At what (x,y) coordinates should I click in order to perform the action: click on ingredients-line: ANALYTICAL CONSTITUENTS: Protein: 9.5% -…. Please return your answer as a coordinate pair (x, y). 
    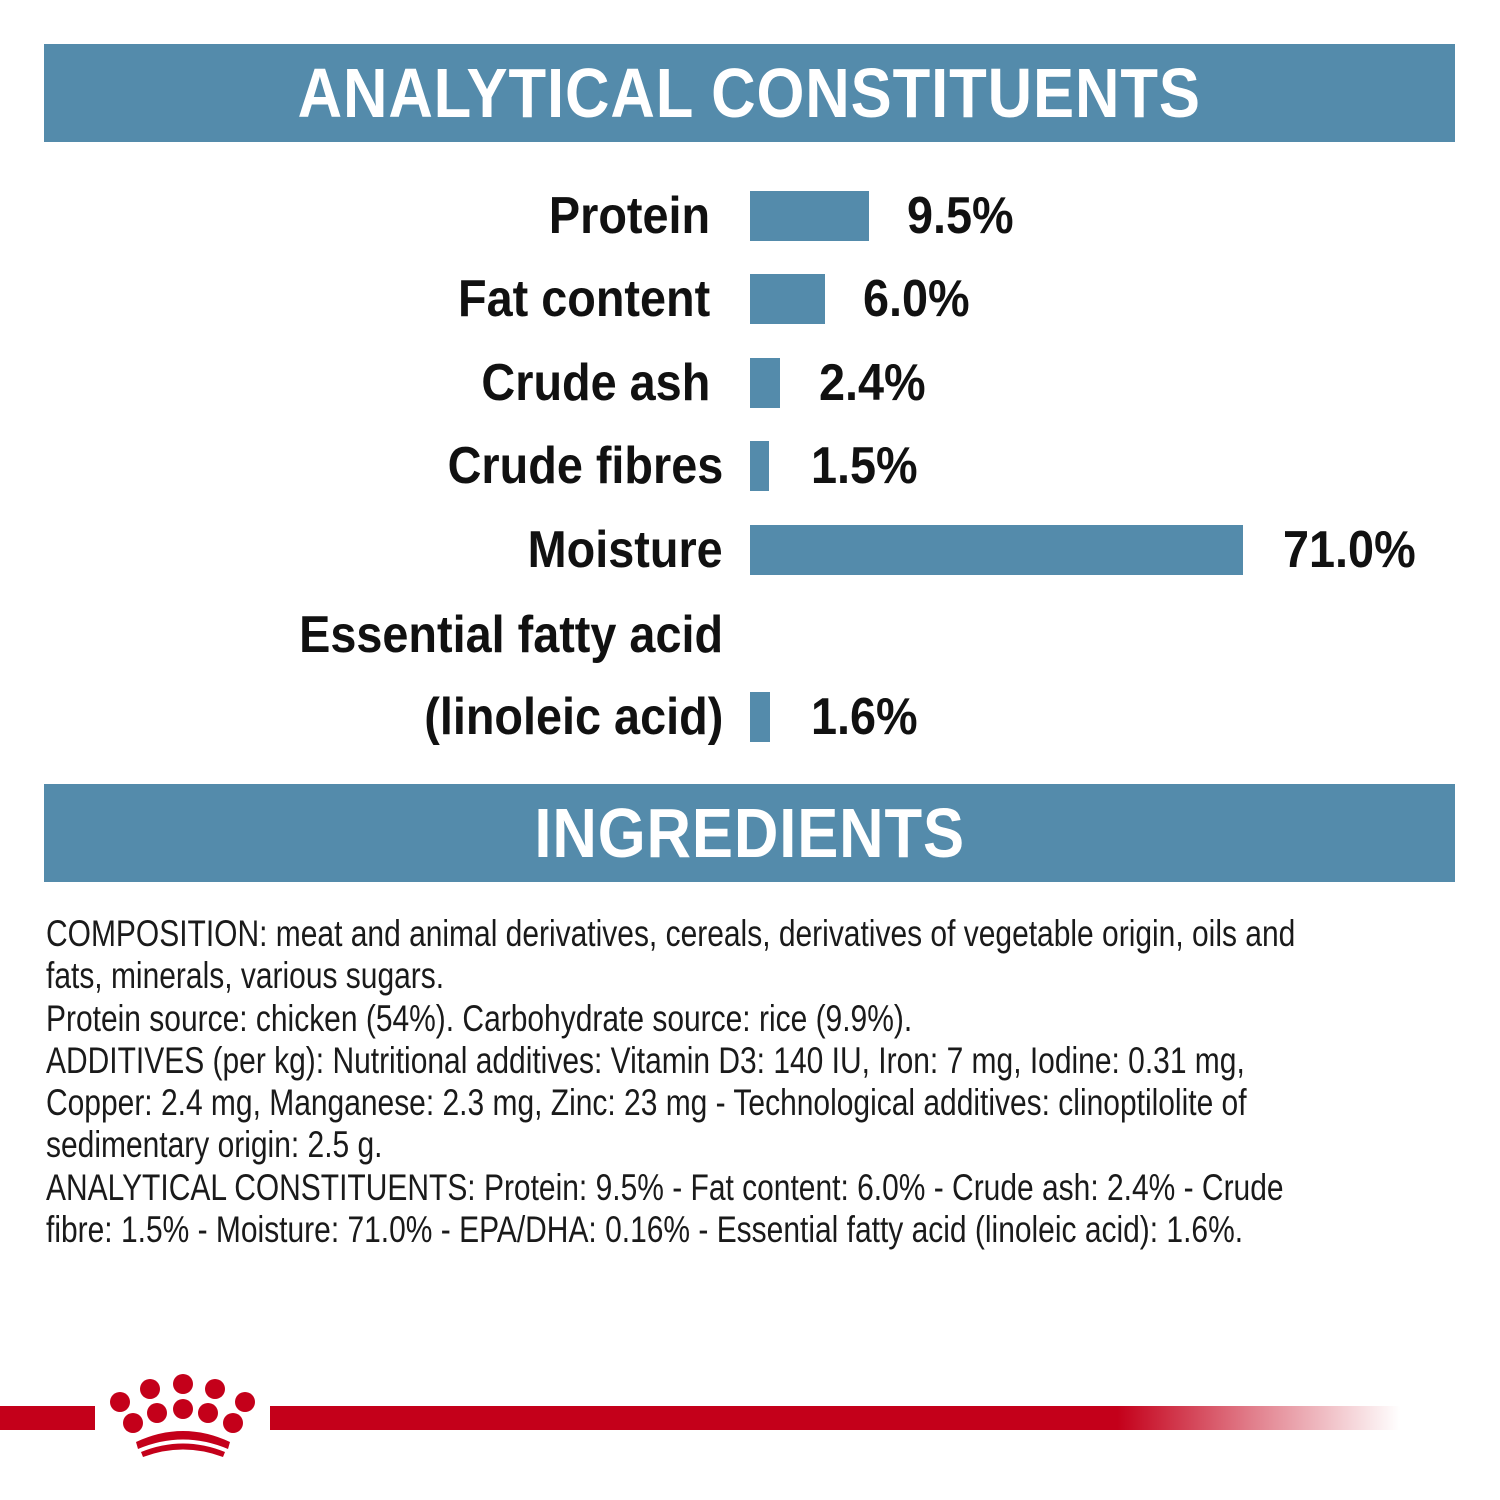
    Looking at the image, I should click on (665, 1187).